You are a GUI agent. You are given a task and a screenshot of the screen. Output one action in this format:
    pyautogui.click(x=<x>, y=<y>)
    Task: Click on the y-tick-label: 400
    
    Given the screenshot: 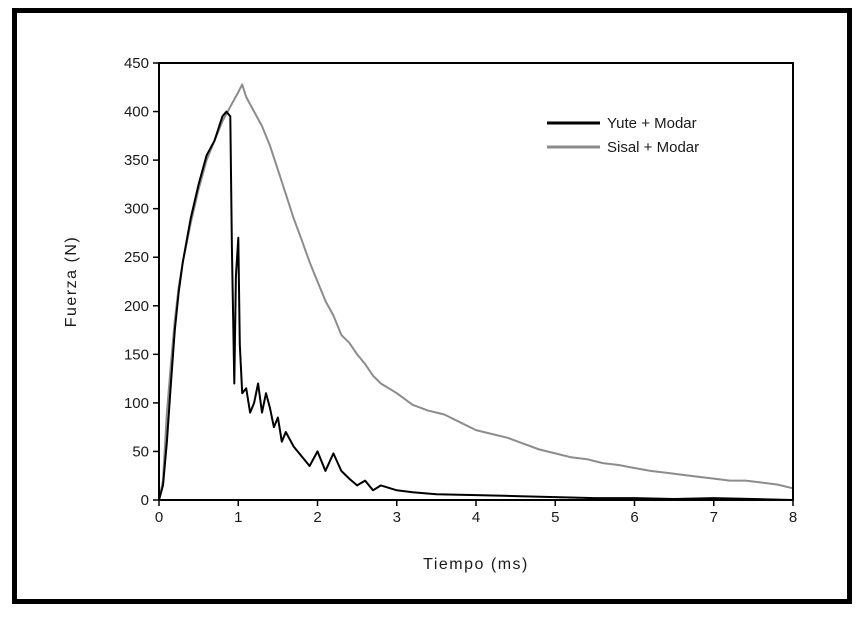 What is the action you would take?
    pyautogui.click(x=136, y=112)
    